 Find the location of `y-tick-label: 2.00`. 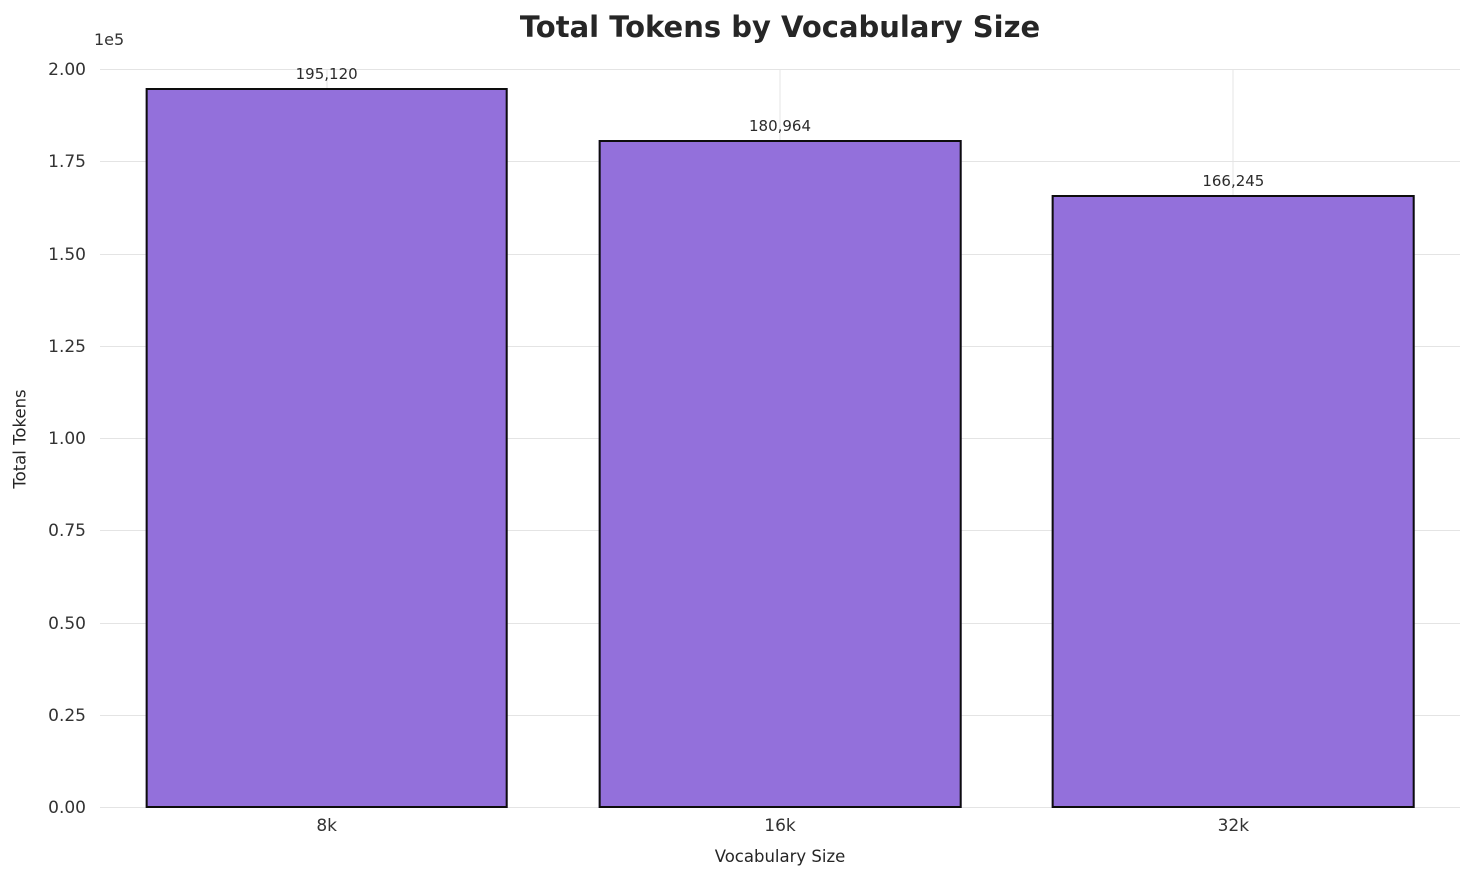

y-tick-label: 2.00 is located at coordinates (67, 70).